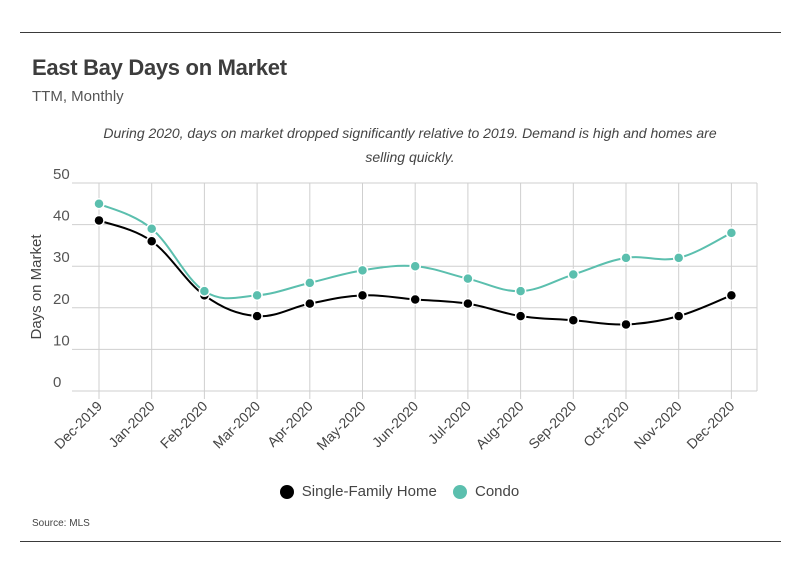 The image size is (799, 575). What do you see at coordinates (61, 216) in the screenshot?
I see `y-tick-label: 40` at bounding box center [61, 216].